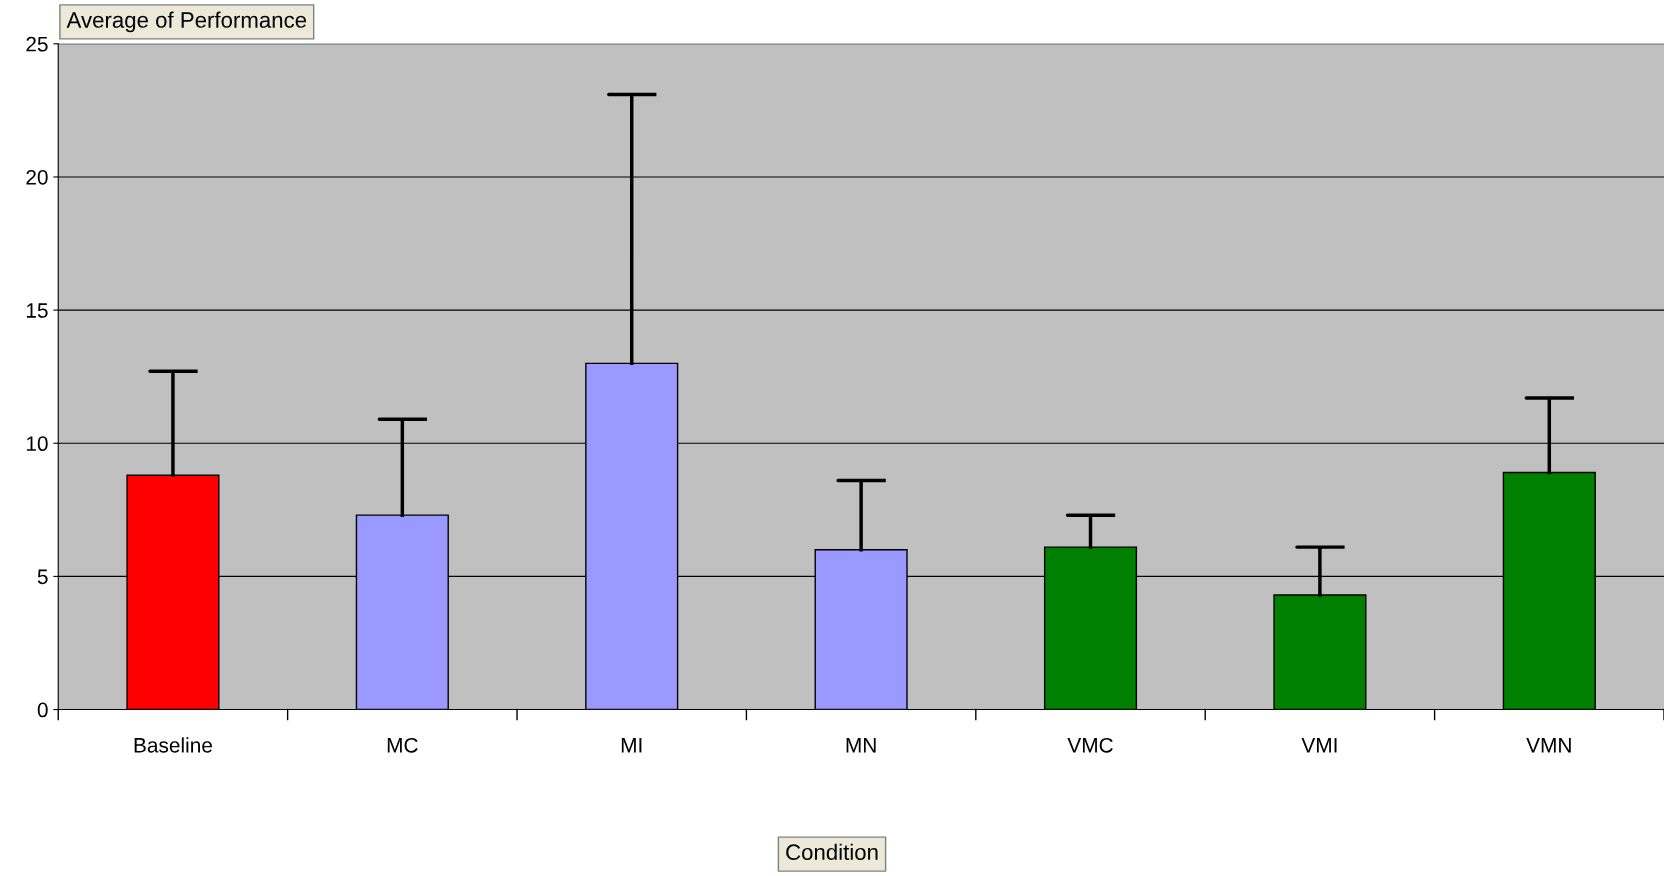 The width and height of the screenshot is (1664, 876). What do you see at coordinates (186, 22) in the screenshot?
I see `chart-title: Average of Performance` at bounding box center [186, 22].